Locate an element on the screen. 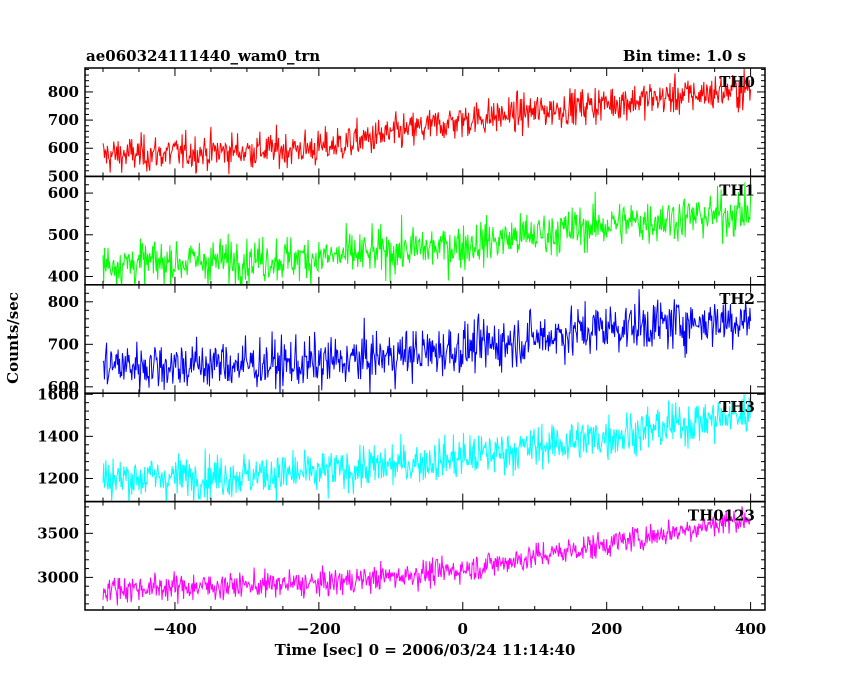  panel-th3: 1200 1400 1600 TH3 is located at coordinates (401, 444).